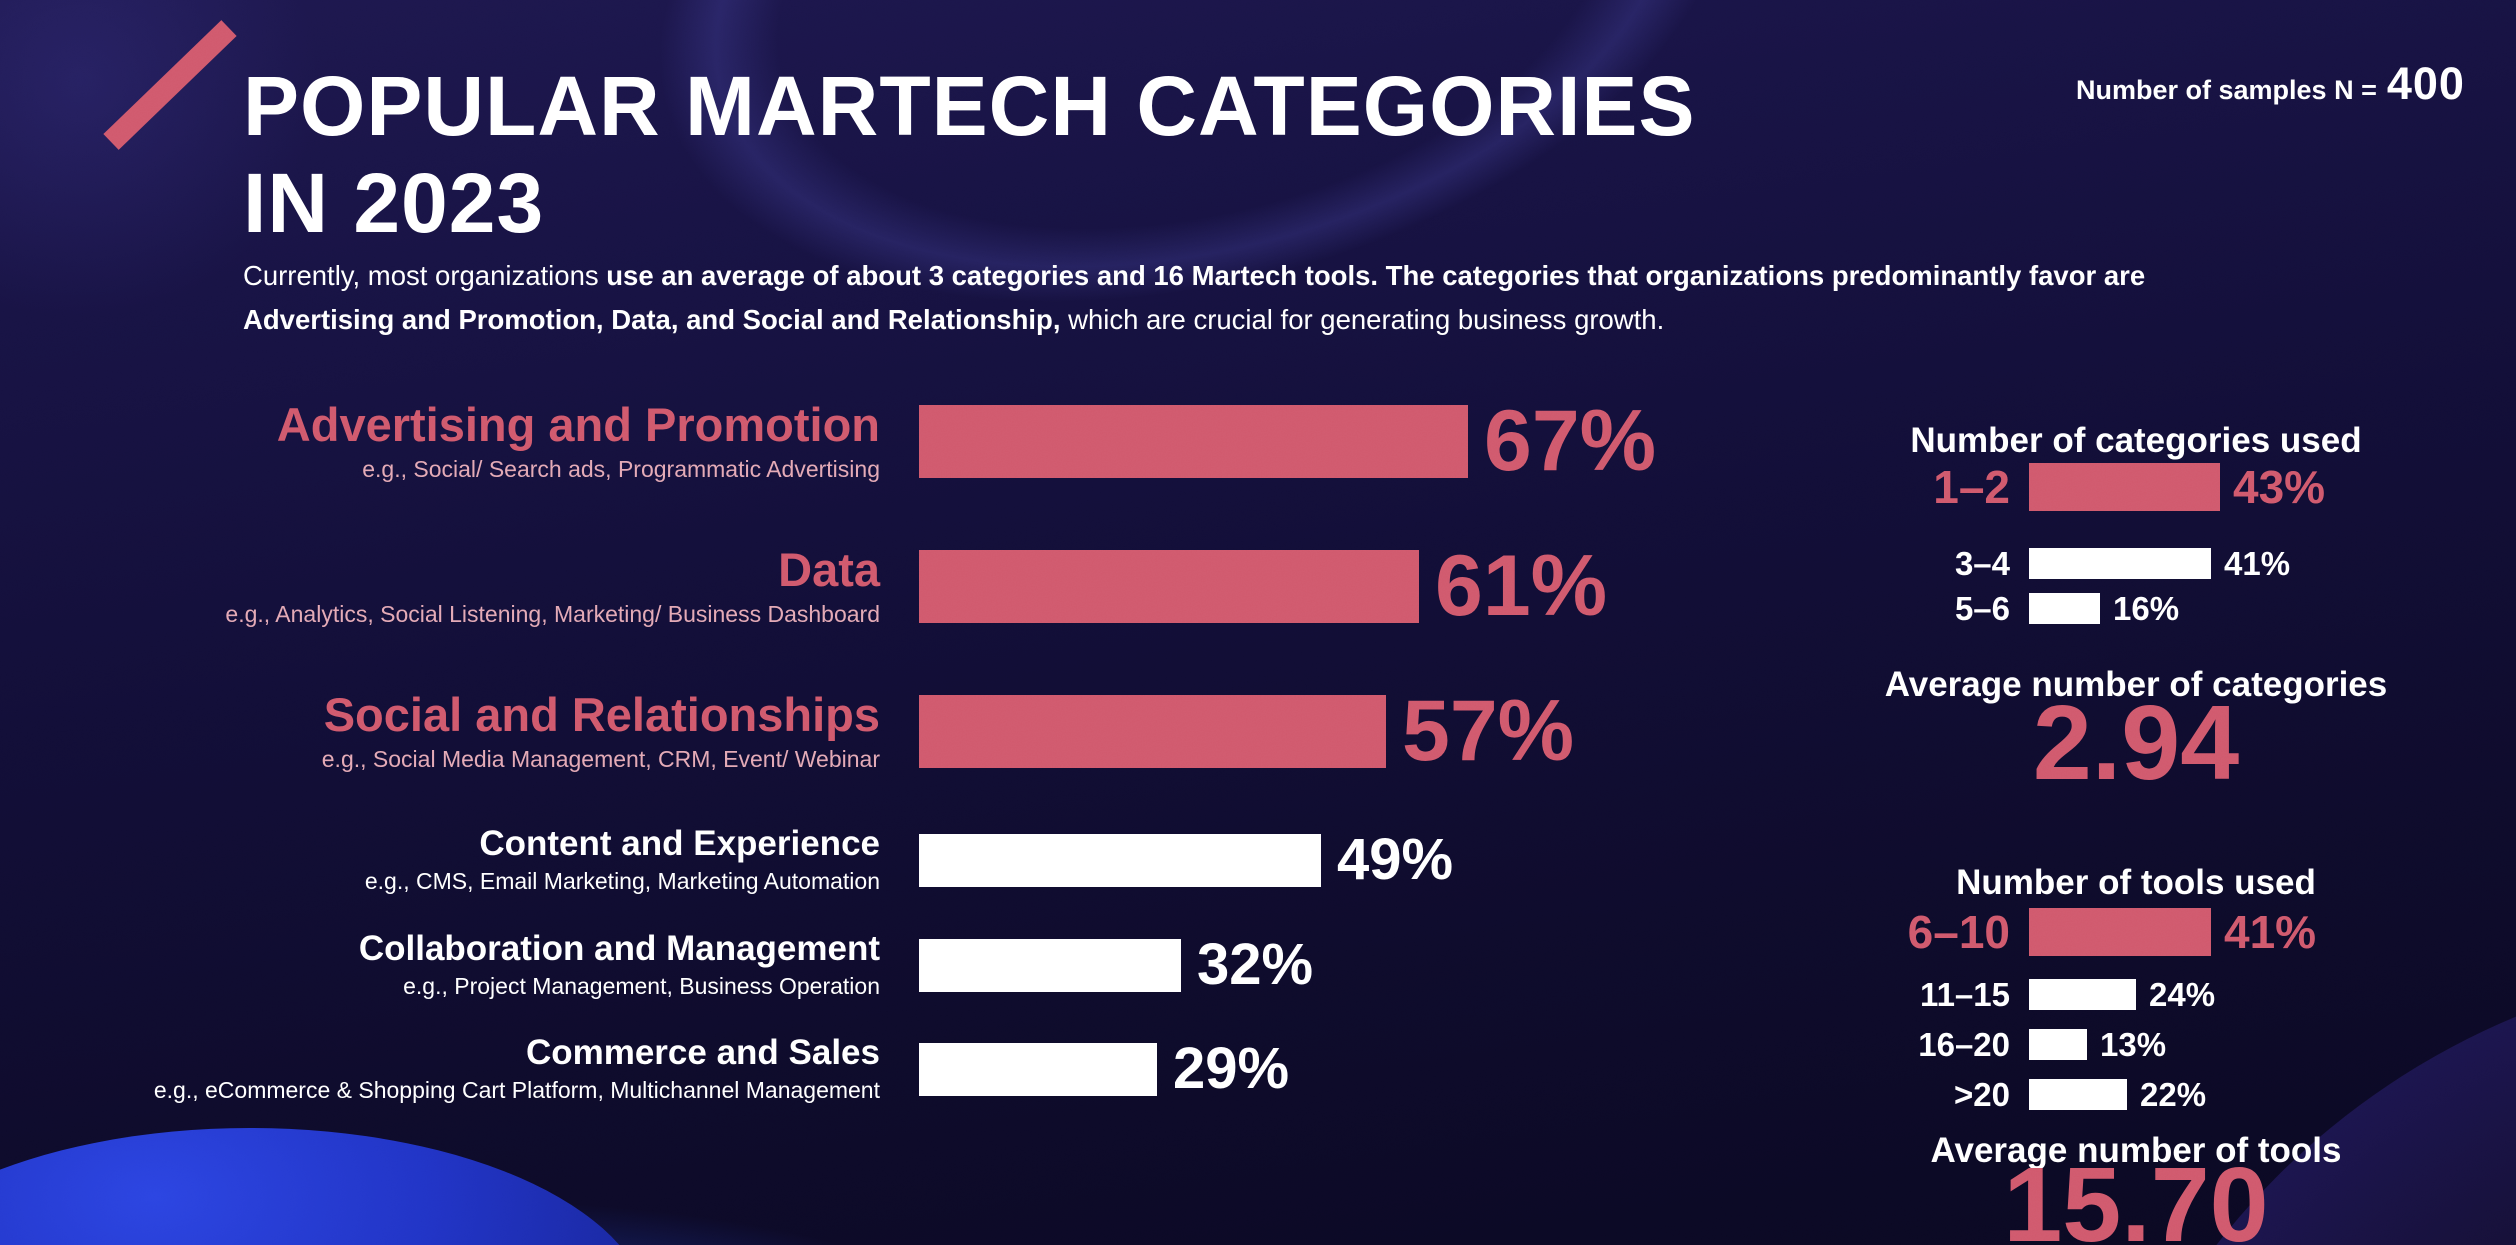 Image resolution: width=2516 pixels, height=1245 pixels. What do you see at coordinates (2279, 487) in the screenshot?
I see `side-row-value: 43%` at bounding box center [2279, 487].